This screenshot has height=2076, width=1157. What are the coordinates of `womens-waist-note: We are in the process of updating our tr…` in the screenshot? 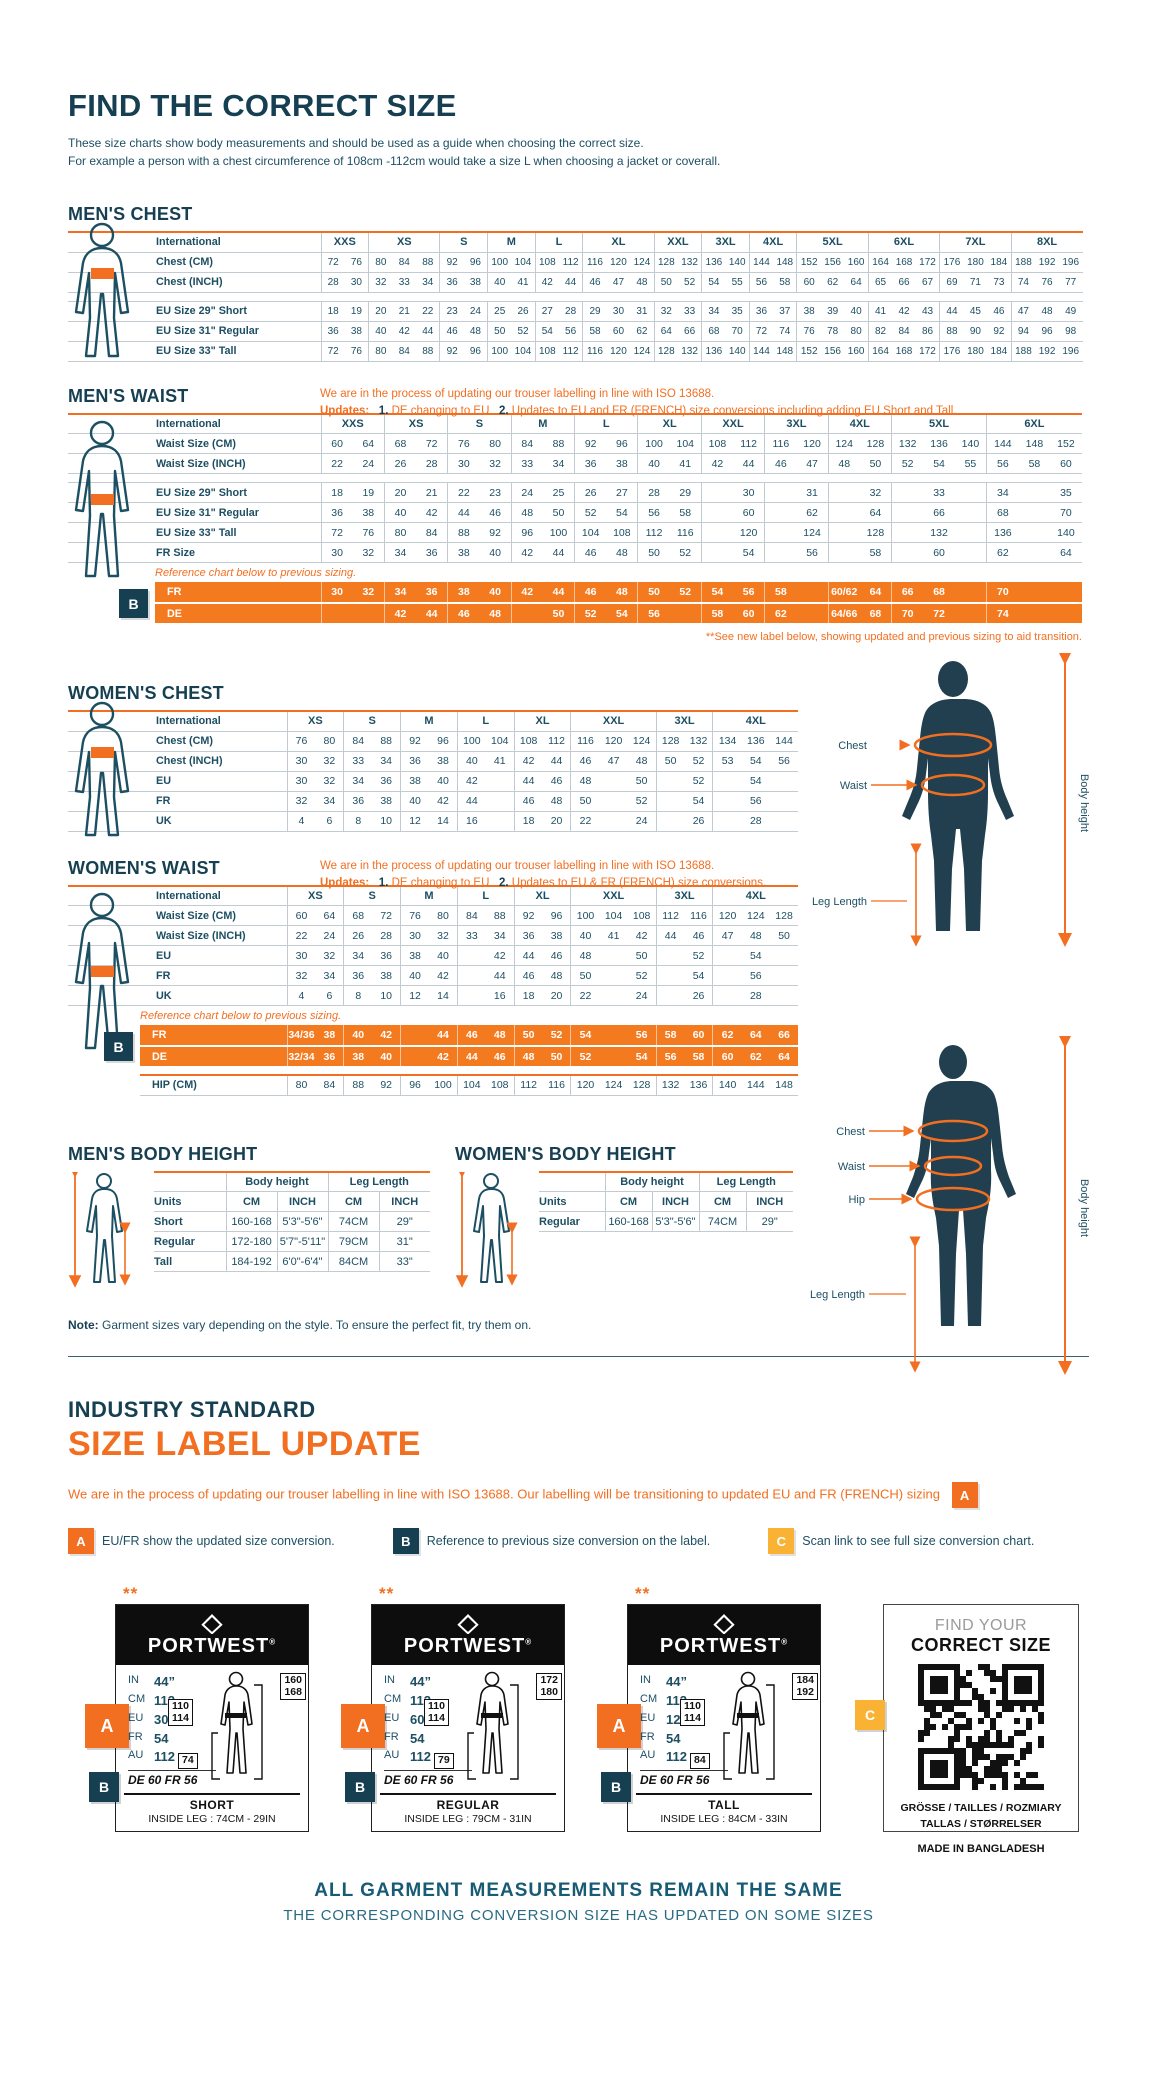 It's located at (560, 876).